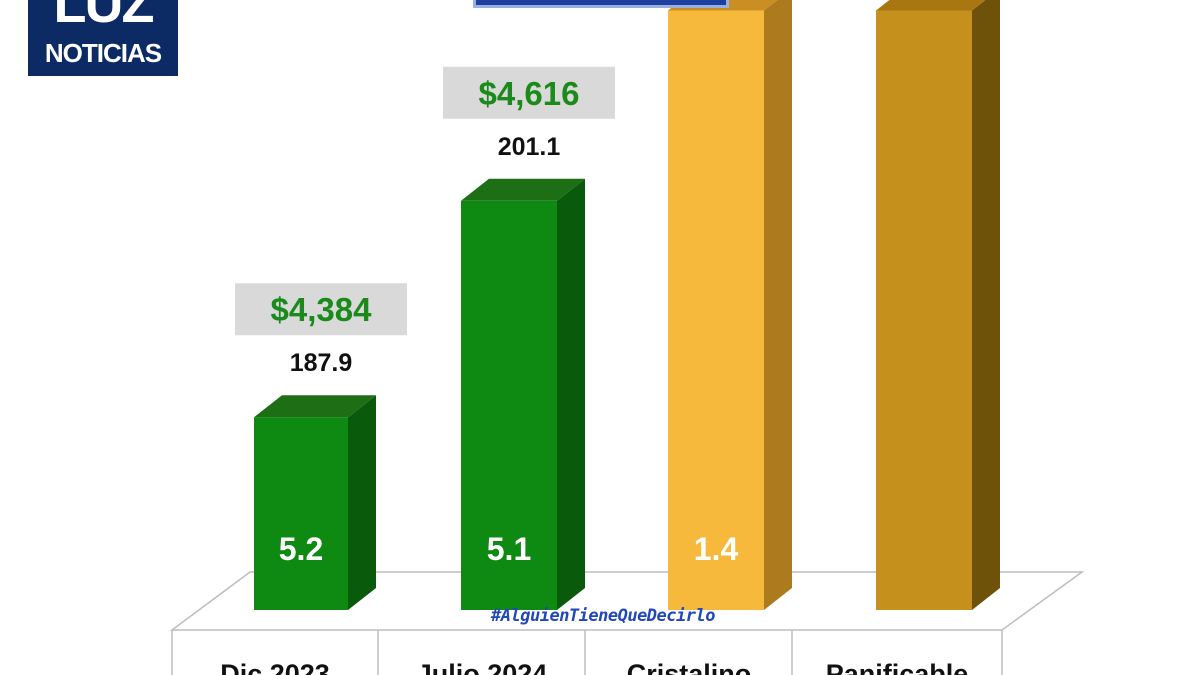 The image size is (1200, 675). What do you see at coordinates (301, 549) in the screenshot?
I see `bar-inner-label: 5.2` at bounding box center [301, 549].